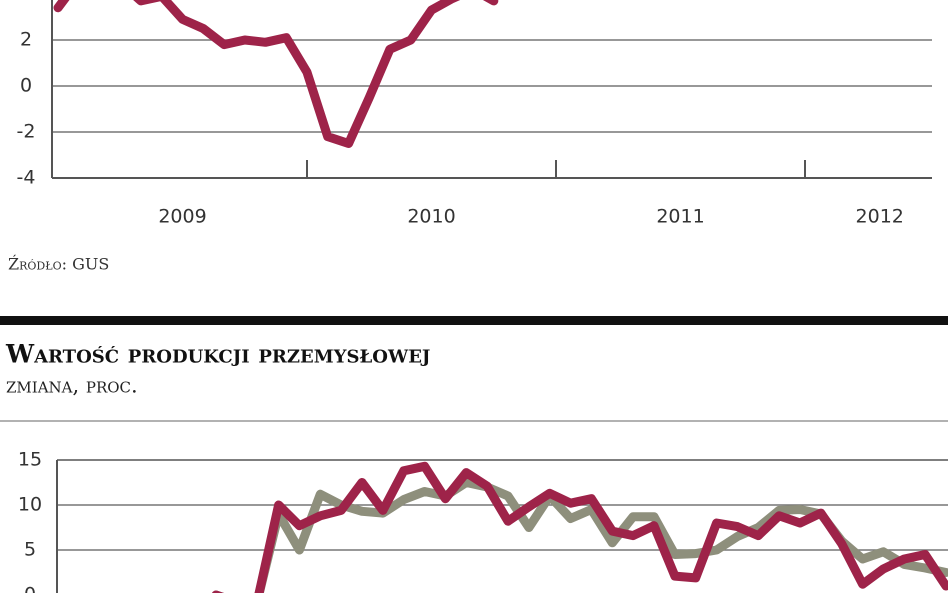 The width and height of the screenshot is (948, 593). What do you see at coordinates (182, 217) in the screenshot?
I see `x-tick-label: 2009` at bounding box center [182, 217].